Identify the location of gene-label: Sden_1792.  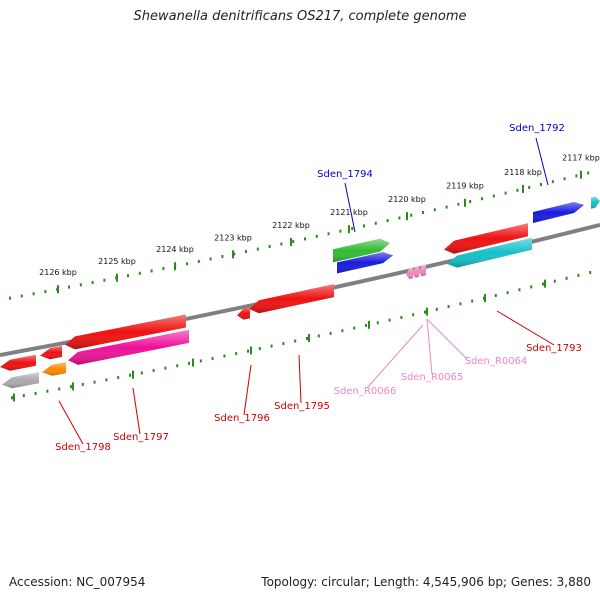
(537, 128).